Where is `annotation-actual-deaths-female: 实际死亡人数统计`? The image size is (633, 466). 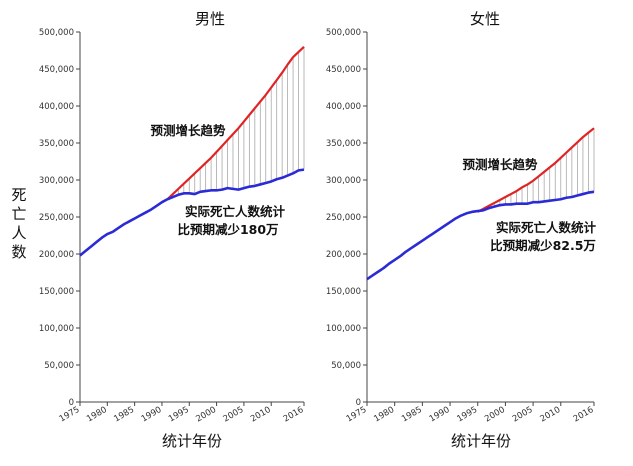
annotation-actual-deaths-female: 实际死亡人数统计 is located at coordinates (546, 227).